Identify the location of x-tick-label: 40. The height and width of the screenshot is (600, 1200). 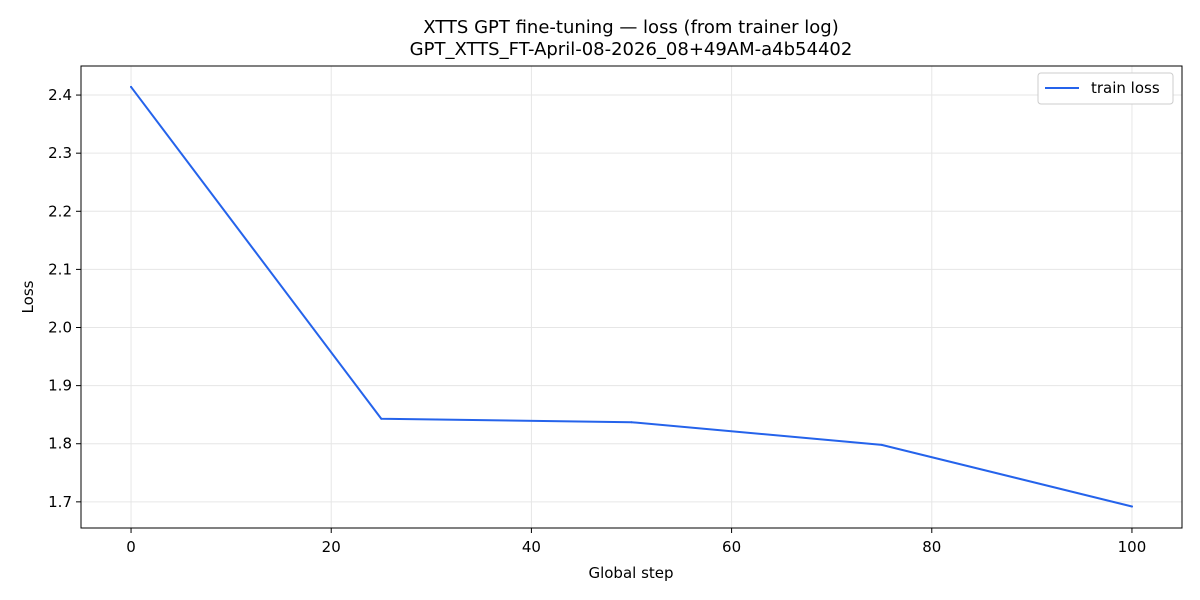
(531, 547).